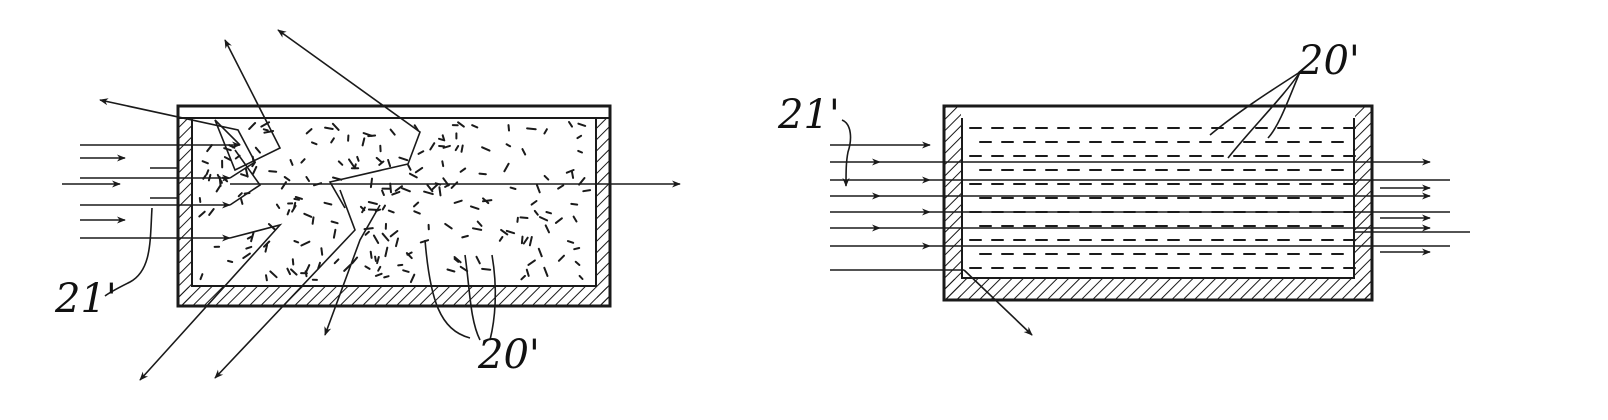  I want to click on transmitted-rays-right, so click(1175, 207).